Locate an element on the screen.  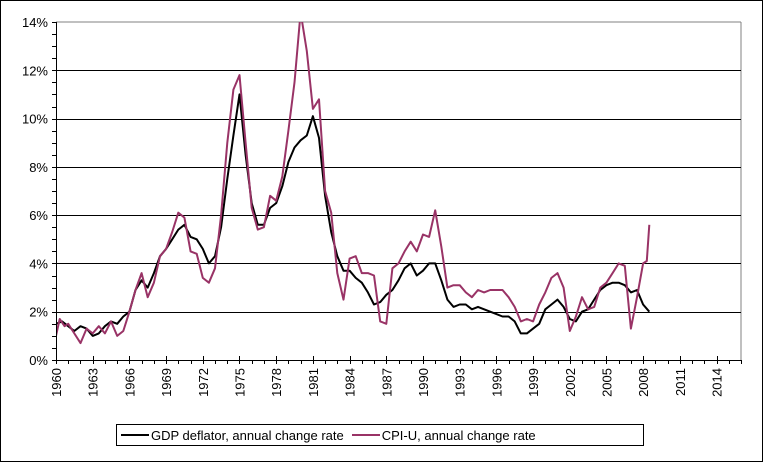
y-tick-label: 4% is located at coordinates (38, 263).